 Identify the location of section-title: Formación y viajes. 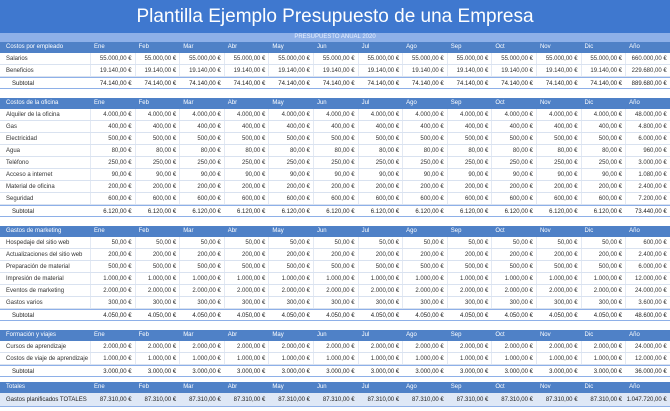
(31, 335).